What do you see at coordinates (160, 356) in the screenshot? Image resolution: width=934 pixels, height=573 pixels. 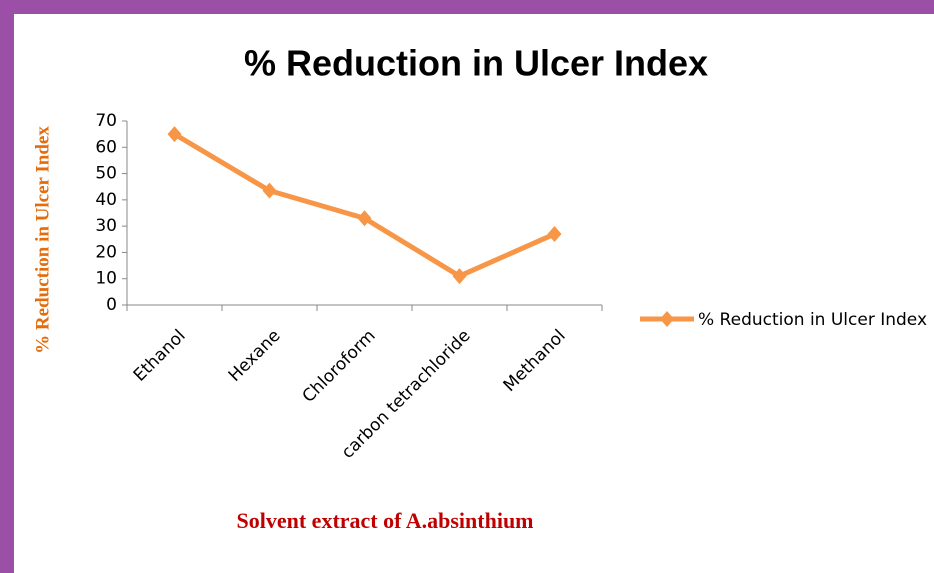 I see `x-tick-label: Ethanol` at bounding box center [160, 356].